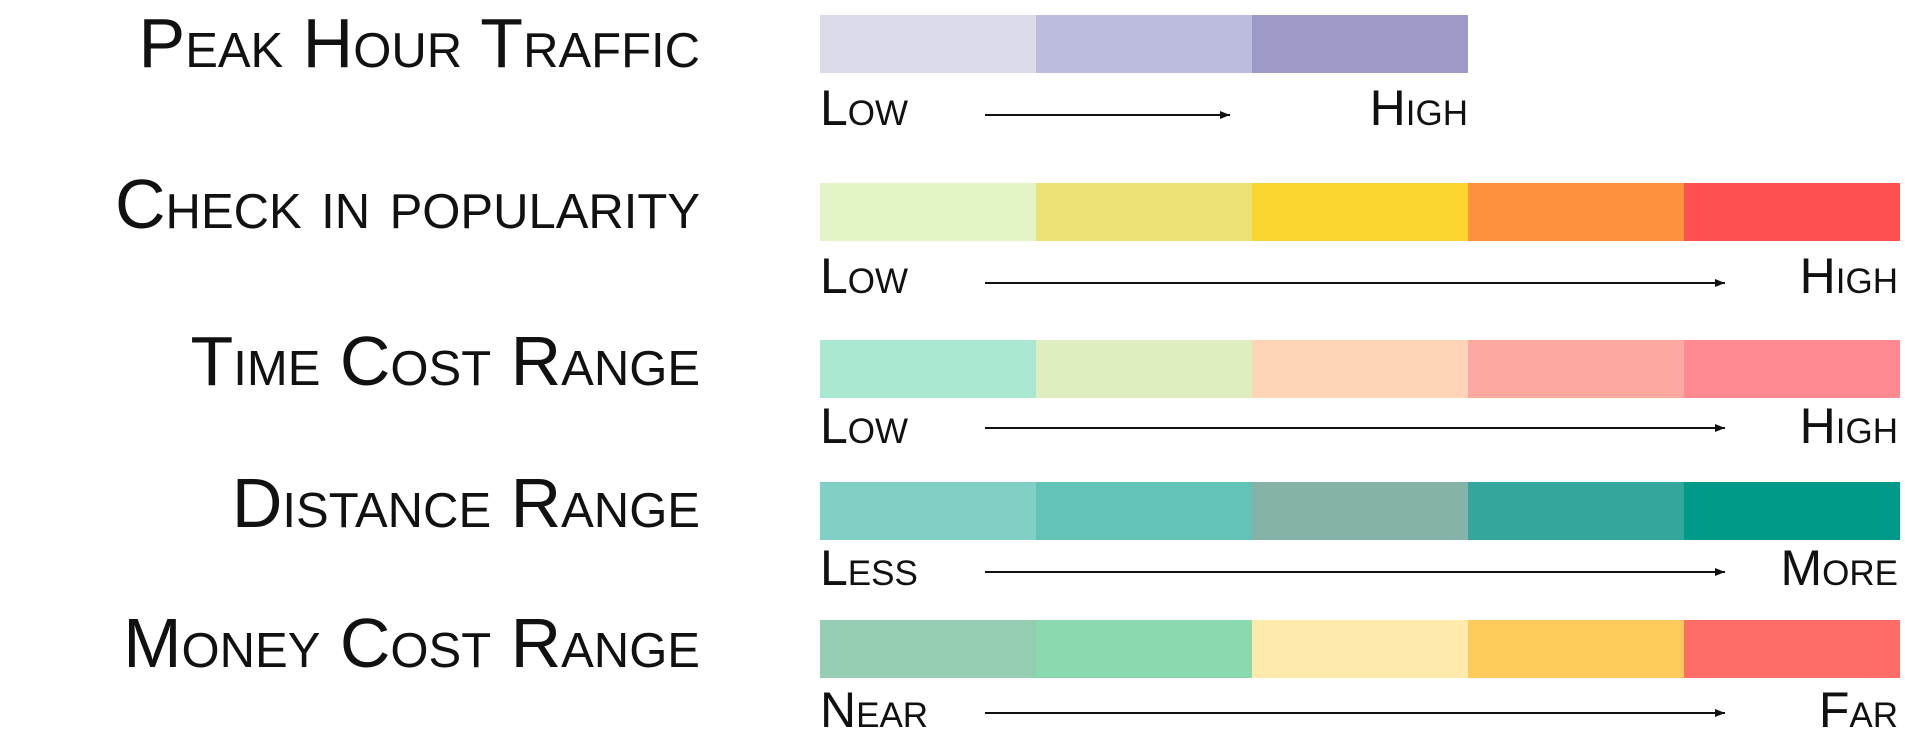 The height and width of the screenshot is (745, 1905). Describe the element at coordinates (420, 43) in the screenshot. I see `legend-title: Peak Hour Traffic` at that location.